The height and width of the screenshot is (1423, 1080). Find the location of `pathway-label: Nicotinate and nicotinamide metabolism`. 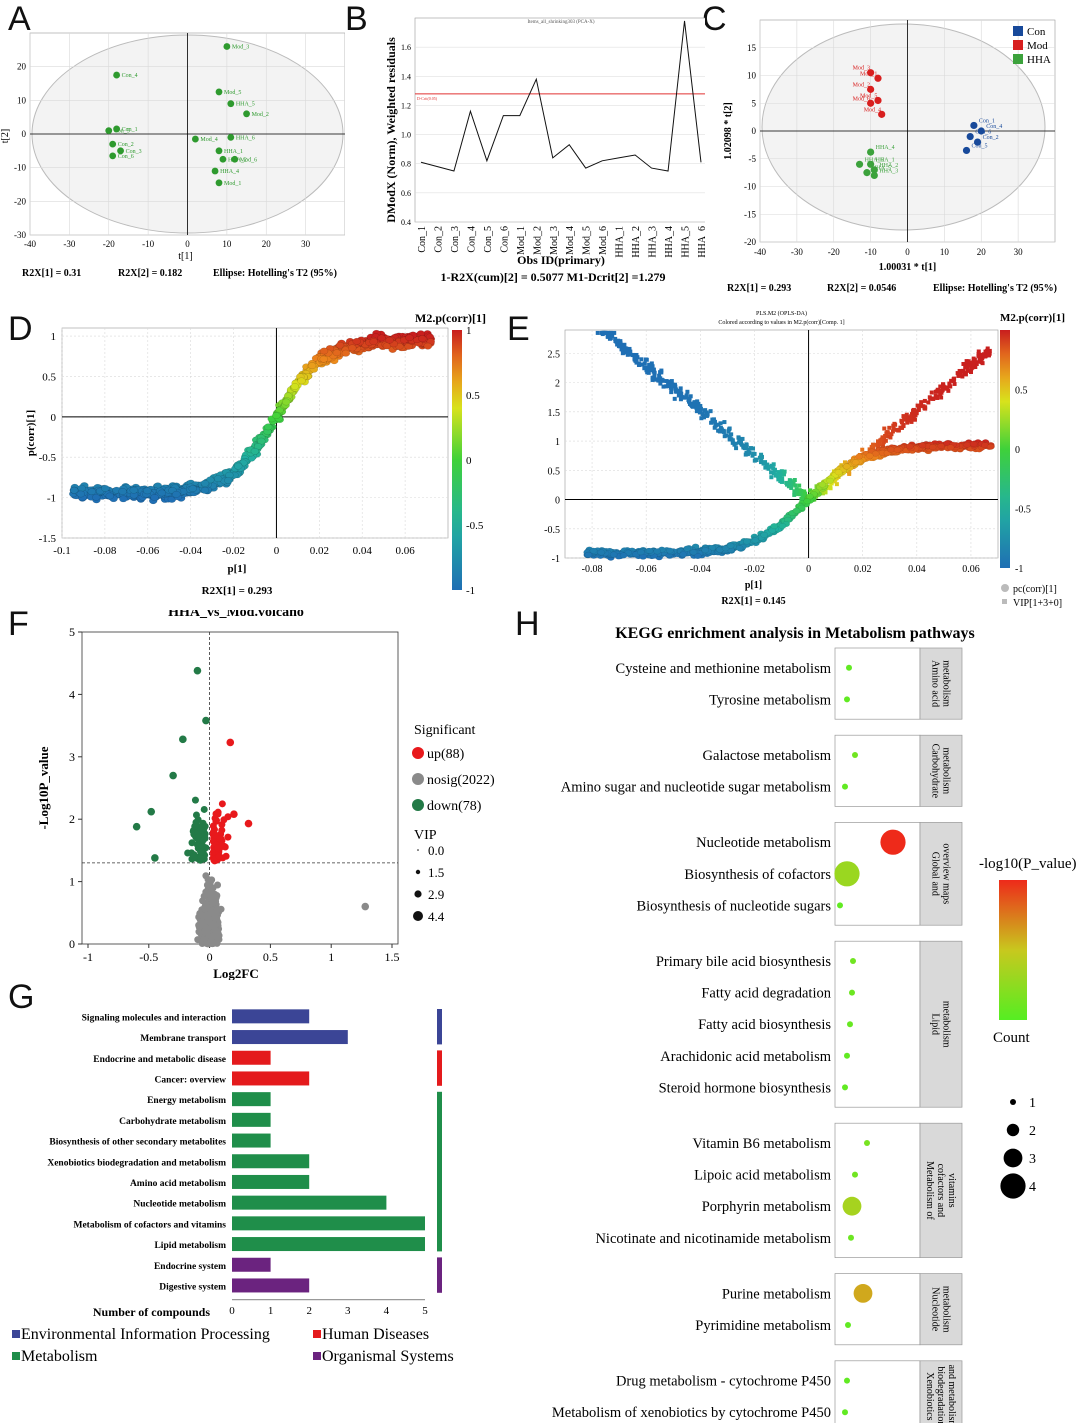

pathway-label: Nicotinate and nicotinamide metabolism is located at coordinates (713, 1239).